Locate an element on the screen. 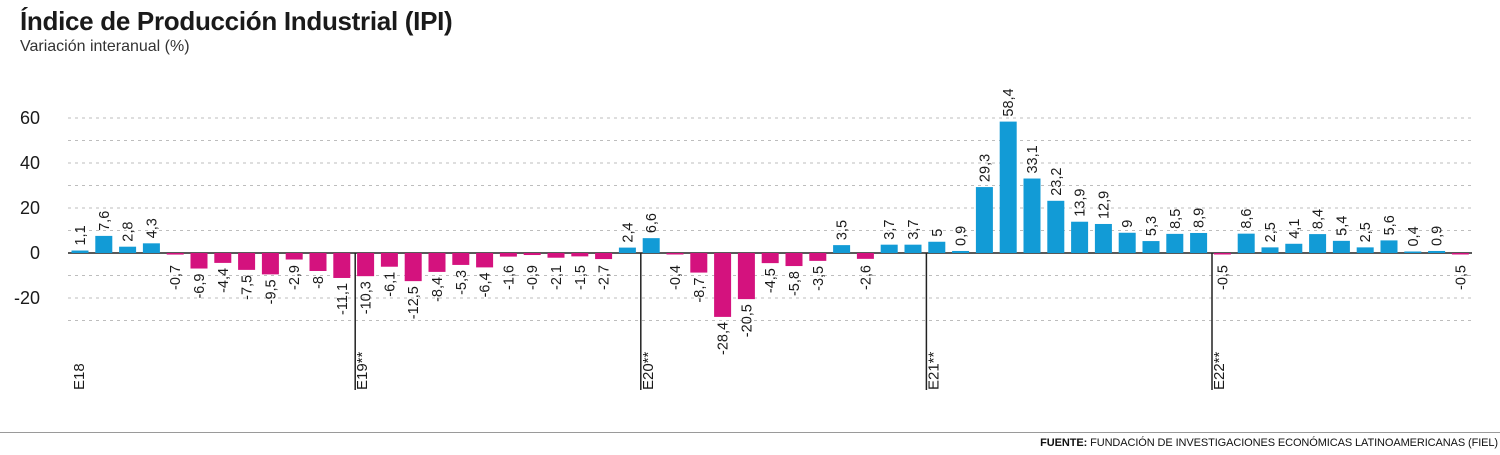 The image size is (1500, 455). y-tick-label: 0 is located at coordinates (35, 253).